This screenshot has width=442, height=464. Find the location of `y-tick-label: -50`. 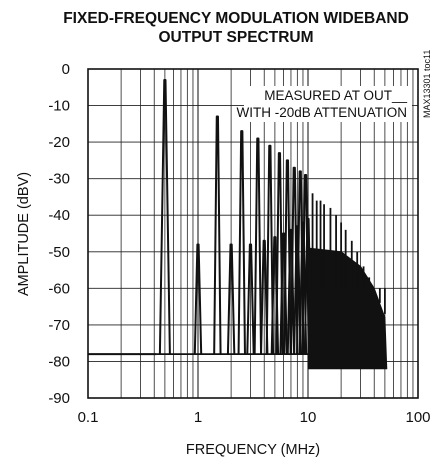

y-tick-label: -50 is located at coordinates (59, 252).